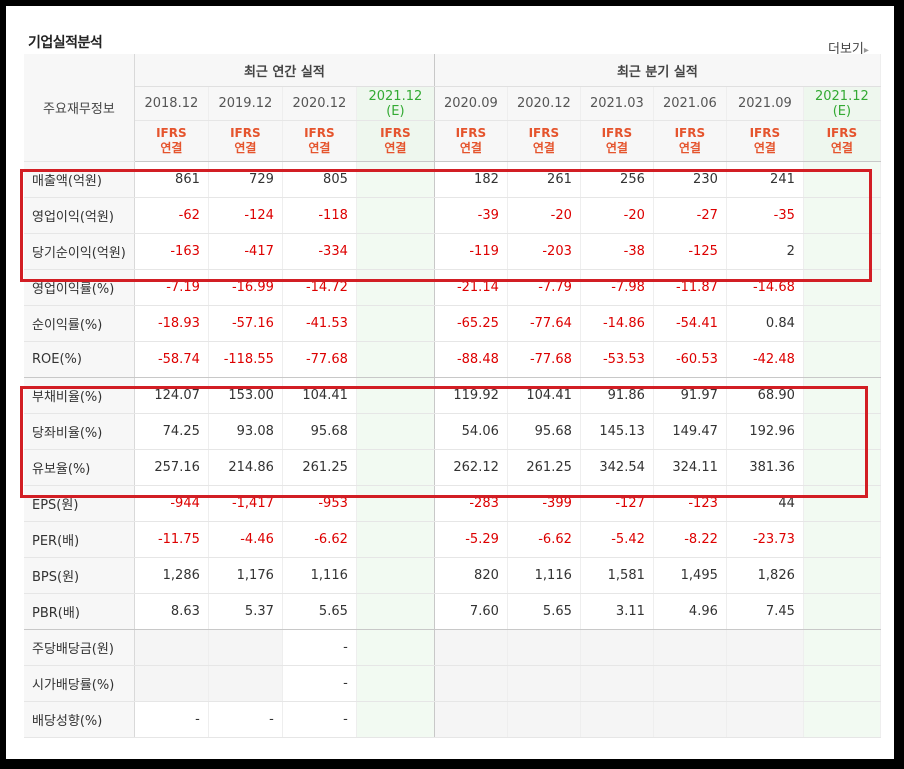 This screenshot has width=904, height=769. What do you see at coordinates (79, 323) in the screenshot?
I see `row-label: 순이익률(%)` at bounding box center [79, 323].